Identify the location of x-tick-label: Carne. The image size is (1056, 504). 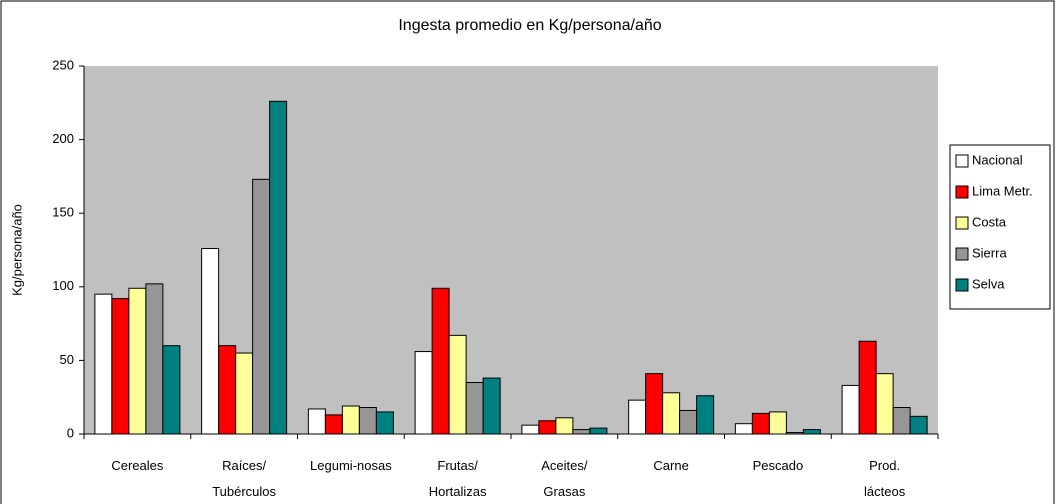
(671, 465).